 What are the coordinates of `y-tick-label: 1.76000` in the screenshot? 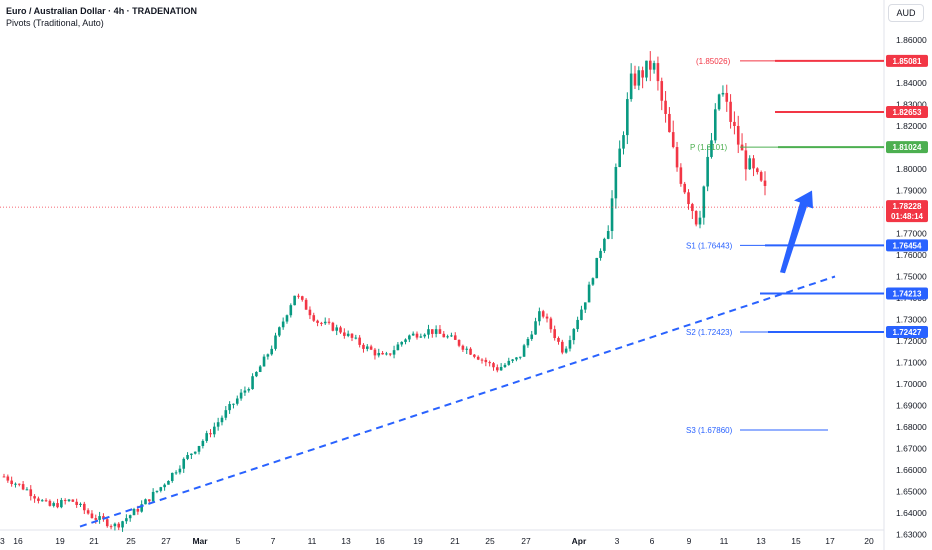 It's located at (911, 255).